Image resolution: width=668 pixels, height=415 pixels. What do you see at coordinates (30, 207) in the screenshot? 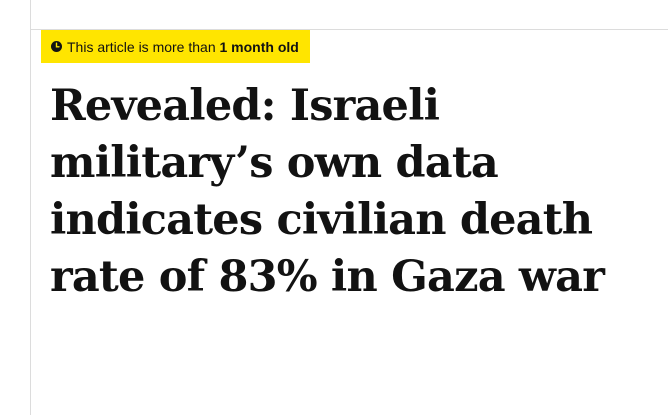
I see `left-divider` at bounding box center [30, 207].